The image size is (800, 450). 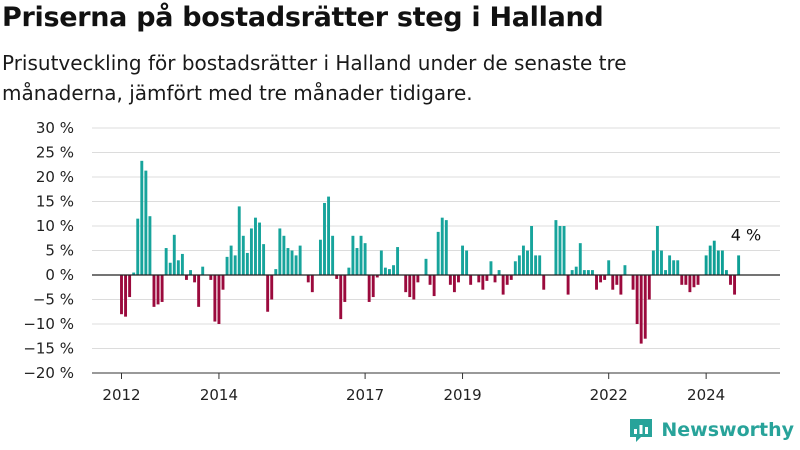 I want to click on y-tick-label: 20 %, so click(x=55, y=177).